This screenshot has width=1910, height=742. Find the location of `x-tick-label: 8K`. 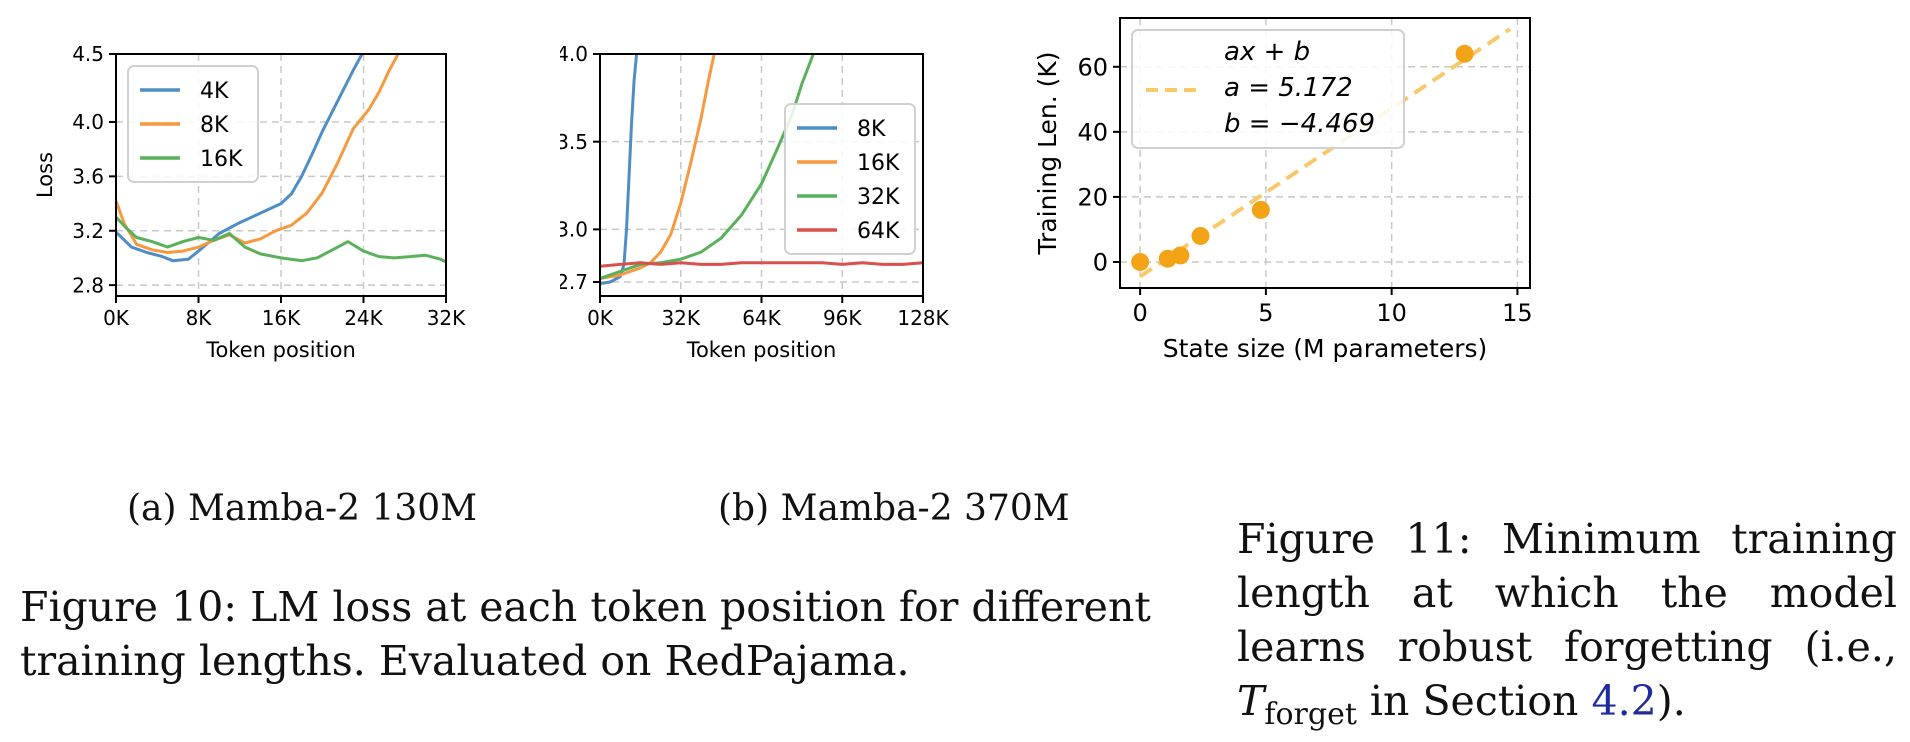

x-tick-label: 8K is located at coordinates (199, 318).